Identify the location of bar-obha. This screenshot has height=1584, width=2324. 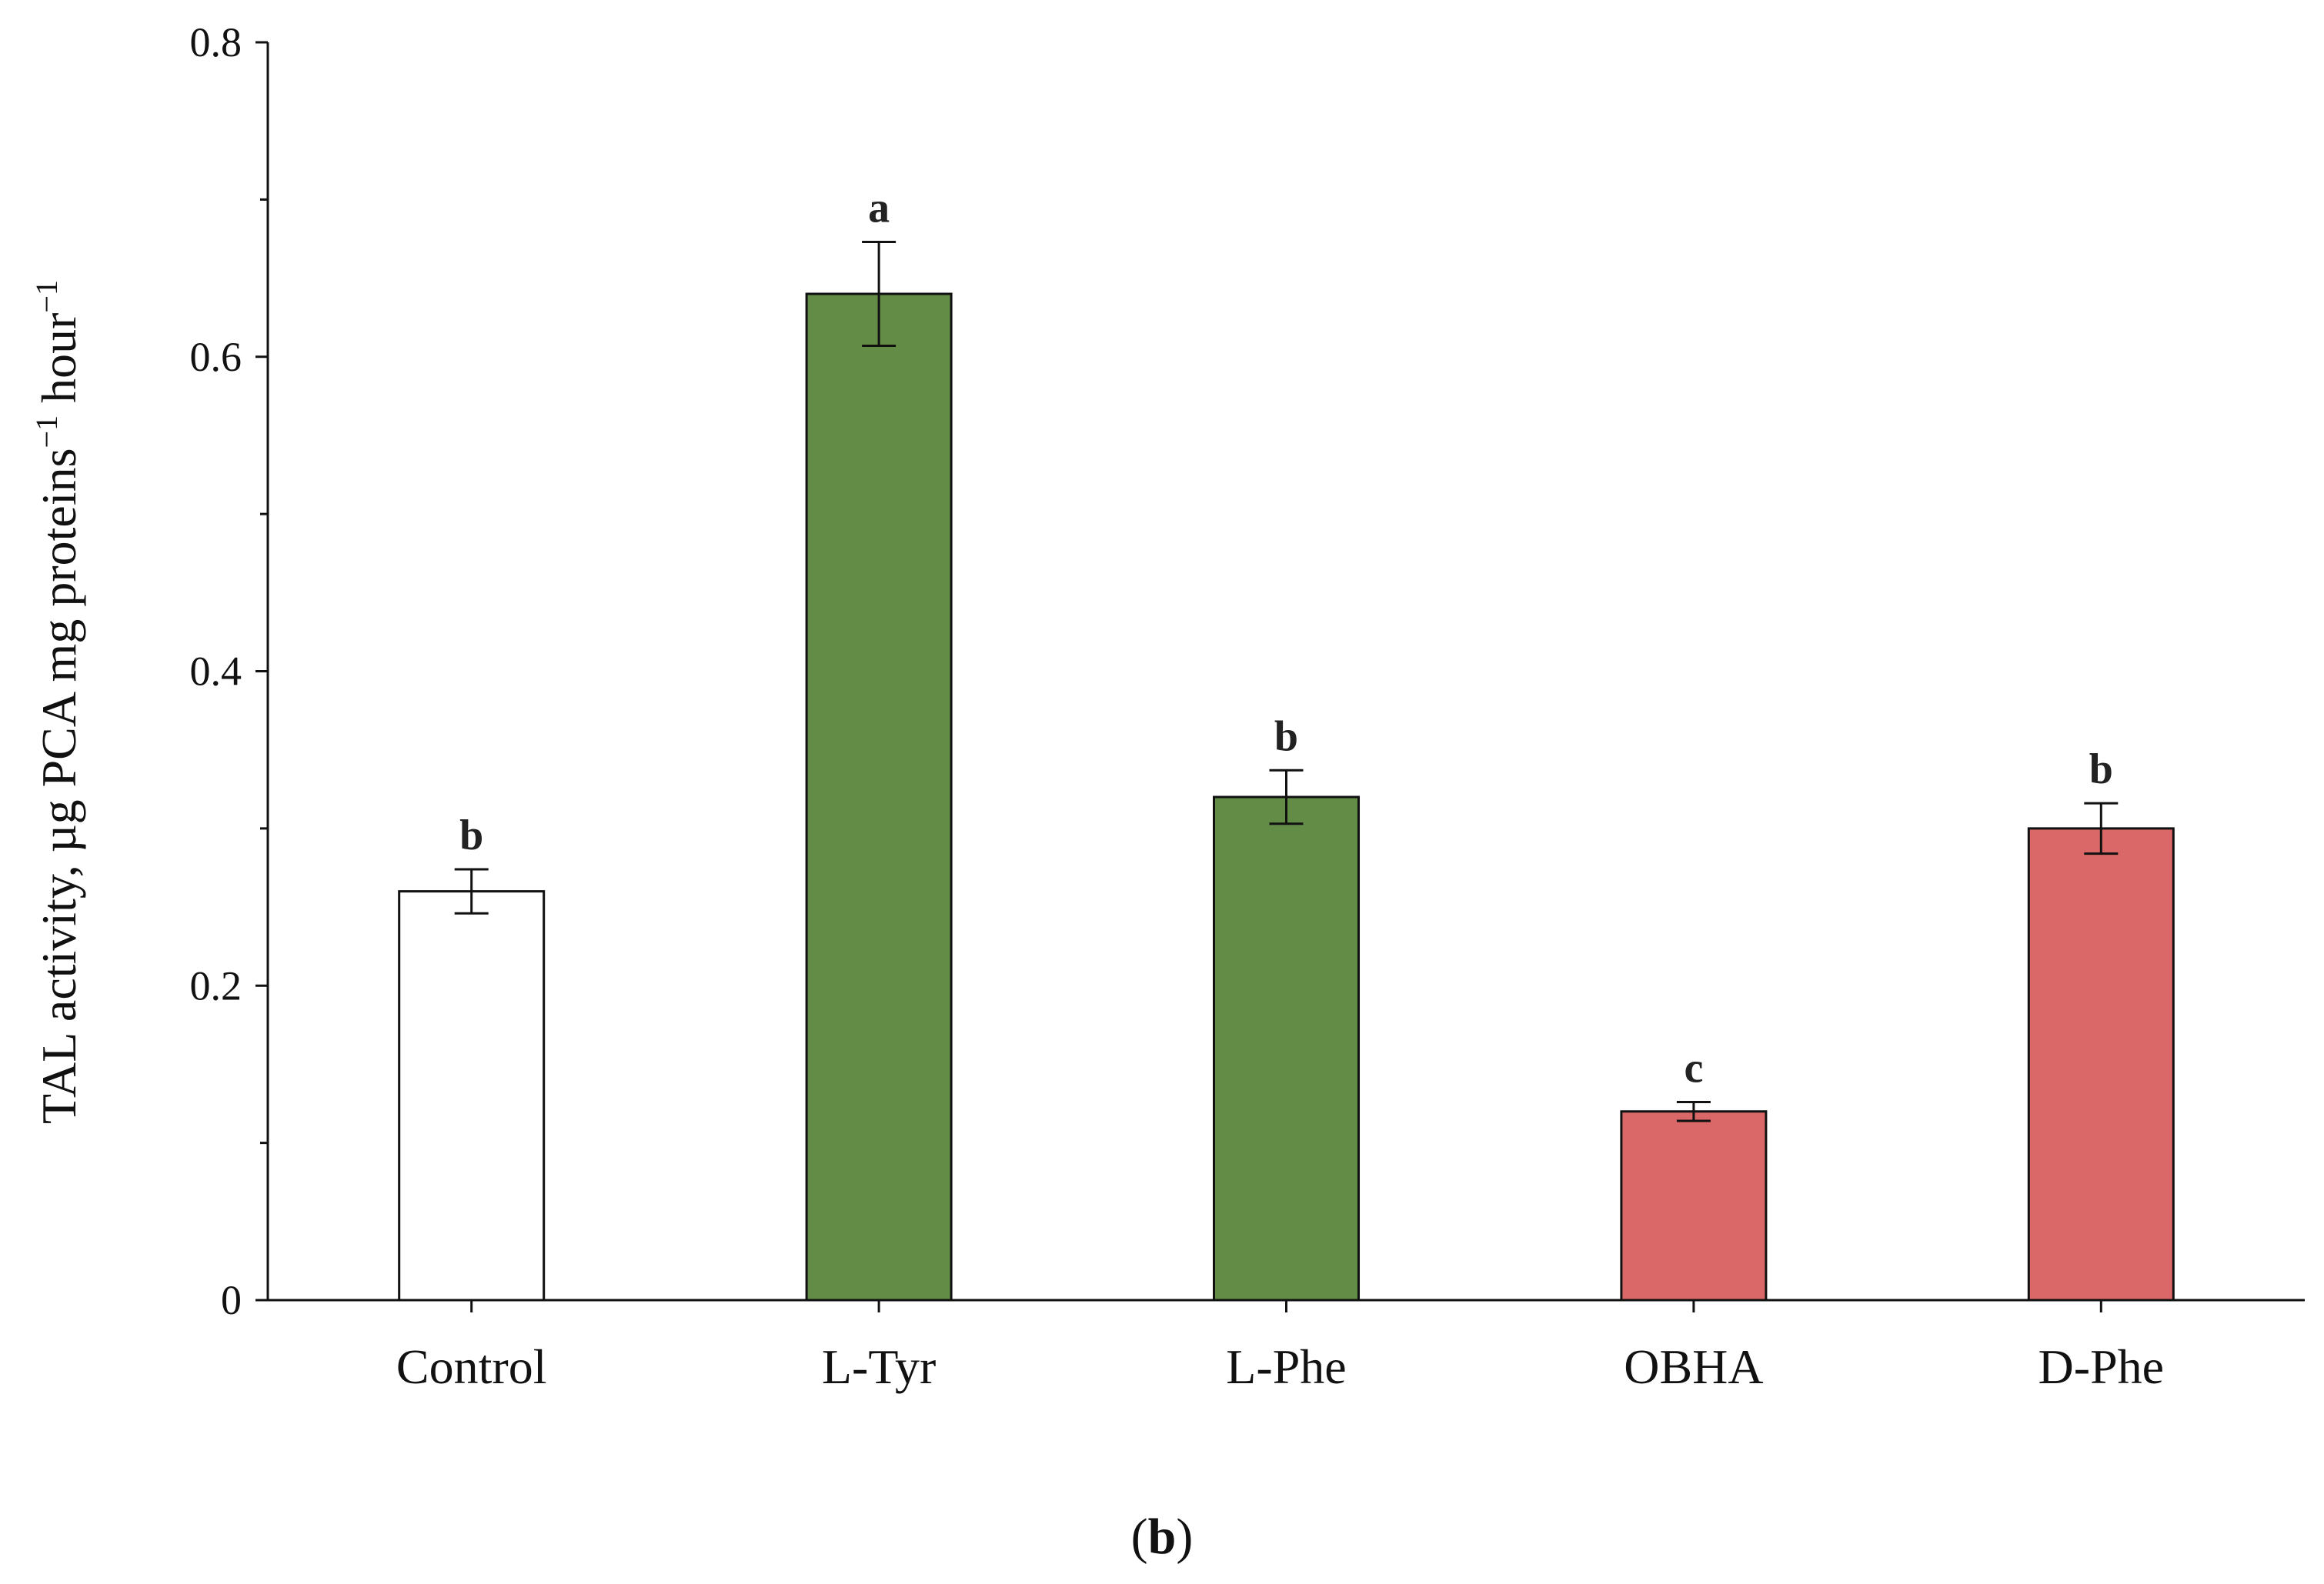
(1694, 1206).